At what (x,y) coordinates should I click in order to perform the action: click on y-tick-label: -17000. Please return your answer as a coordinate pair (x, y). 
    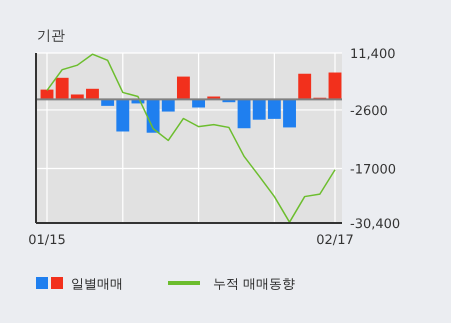
    Looking at the image, I should click on (373, 170).